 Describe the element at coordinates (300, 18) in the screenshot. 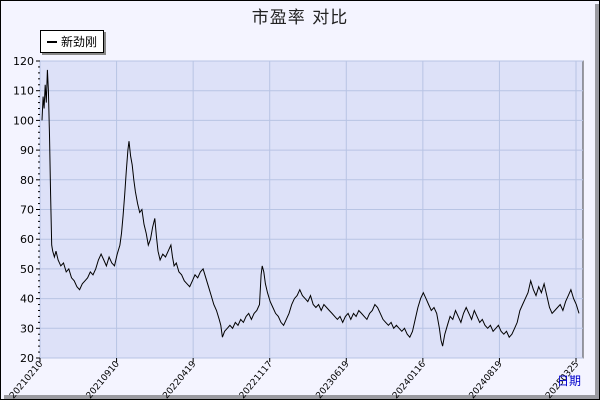

I see `chart-title: 市盈率 对比` at that location.